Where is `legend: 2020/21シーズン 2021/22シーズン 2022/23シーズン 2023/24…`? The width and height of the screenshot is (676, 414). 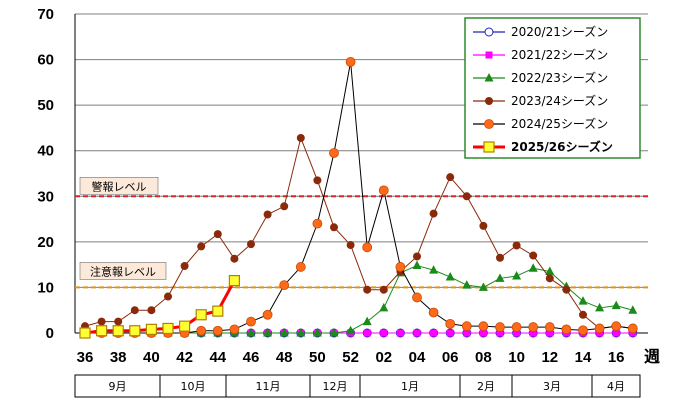
legend: 2020/21シーズン 2021/22シーズン 2022/23シーズン 2023/24… is located at coordinates (552, 88).